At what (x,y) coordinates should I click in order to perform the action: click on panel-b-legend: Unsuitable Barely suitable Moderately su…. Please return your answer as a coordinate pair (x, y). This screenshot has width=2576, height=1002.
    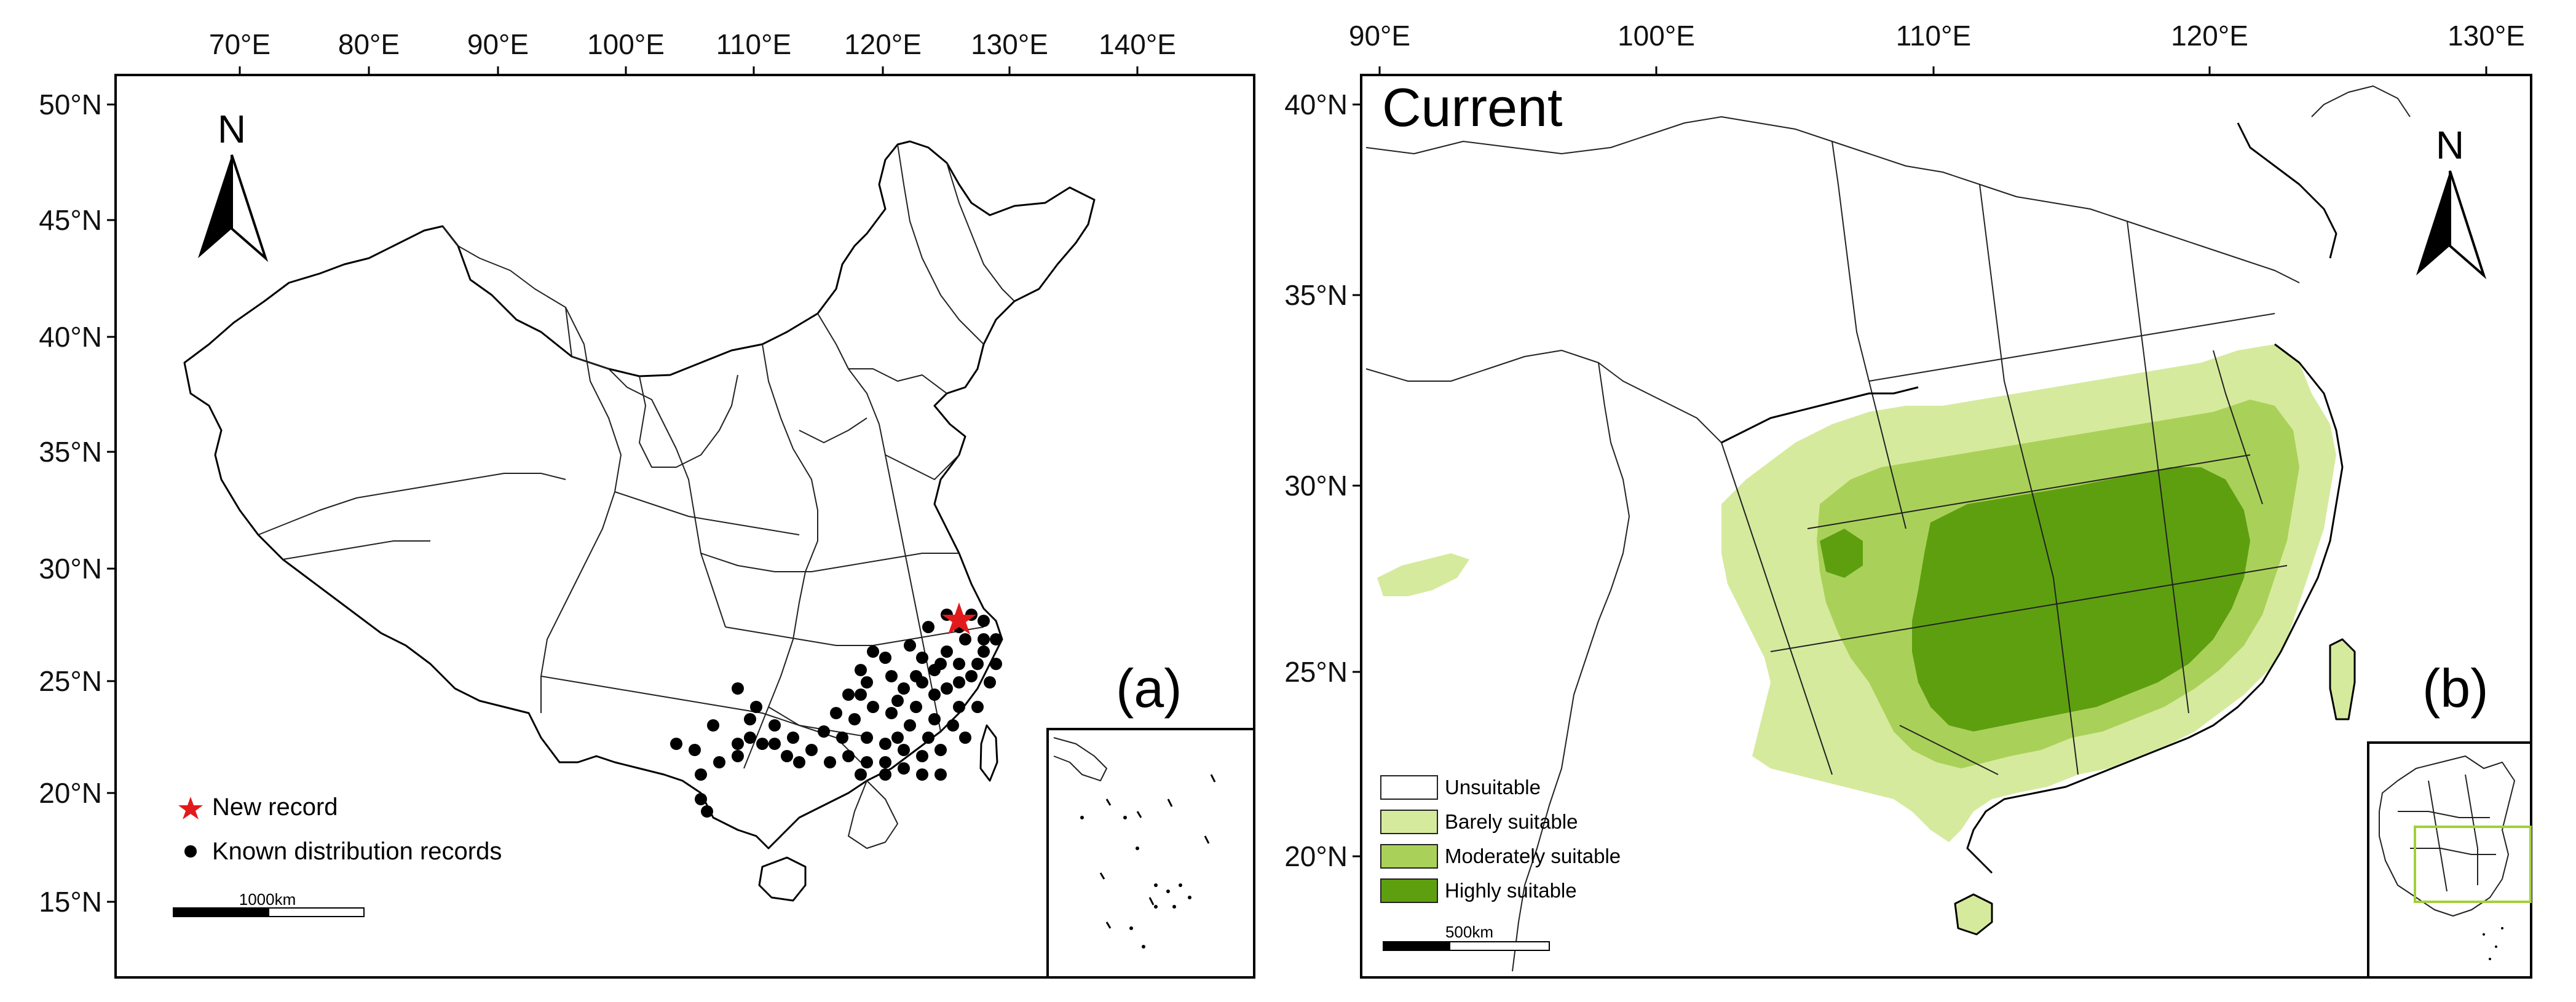
    Looking at the image, I should click on (1500, 839).